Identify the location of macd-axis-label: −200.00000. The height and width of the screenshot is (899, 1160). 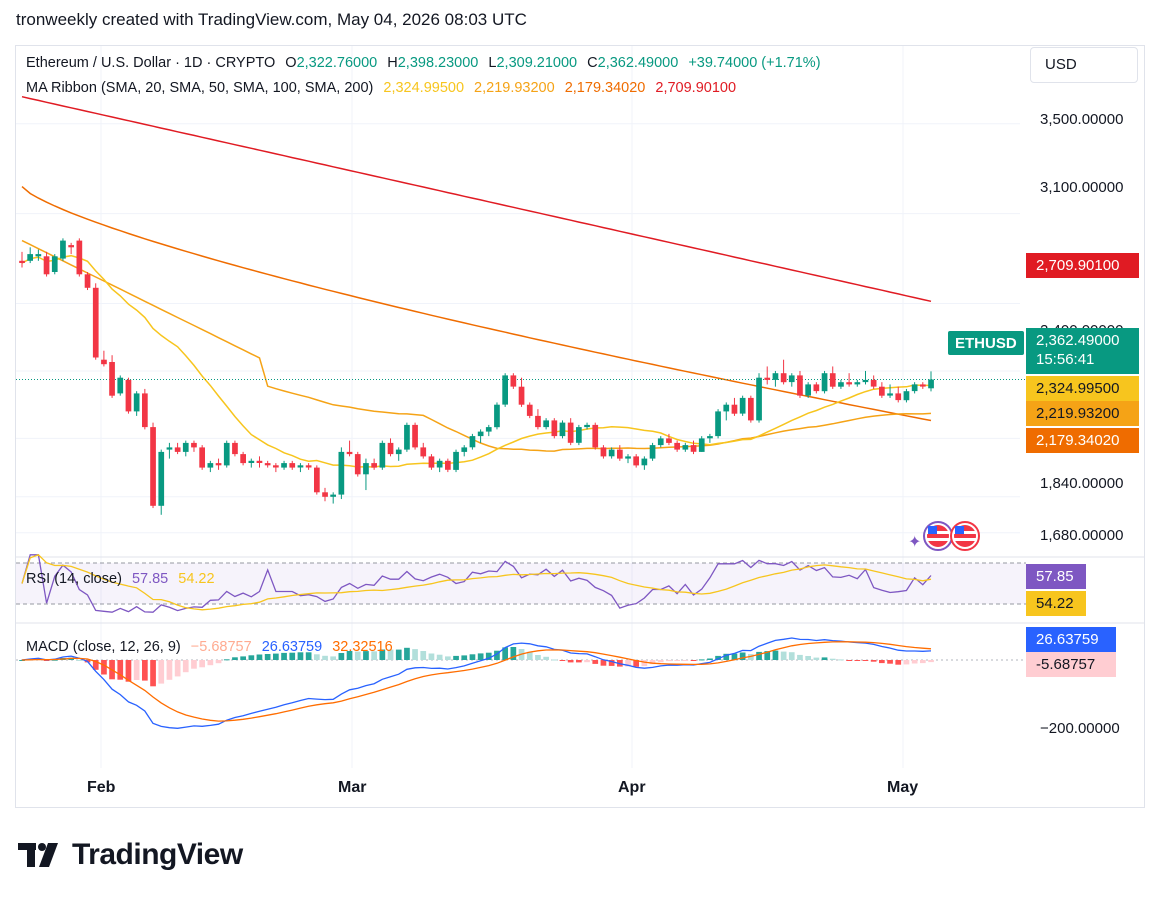
(1080, 728).